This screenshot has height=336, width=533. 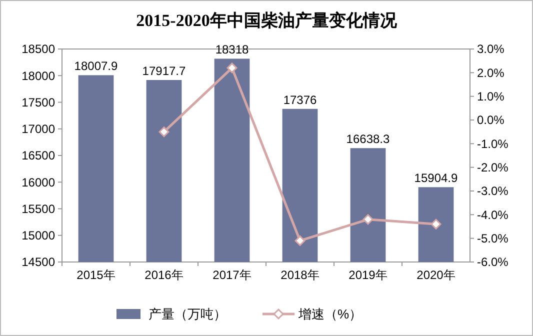 I want to click on y2-tick-label: -6.0%, so click(x=493, y=262).